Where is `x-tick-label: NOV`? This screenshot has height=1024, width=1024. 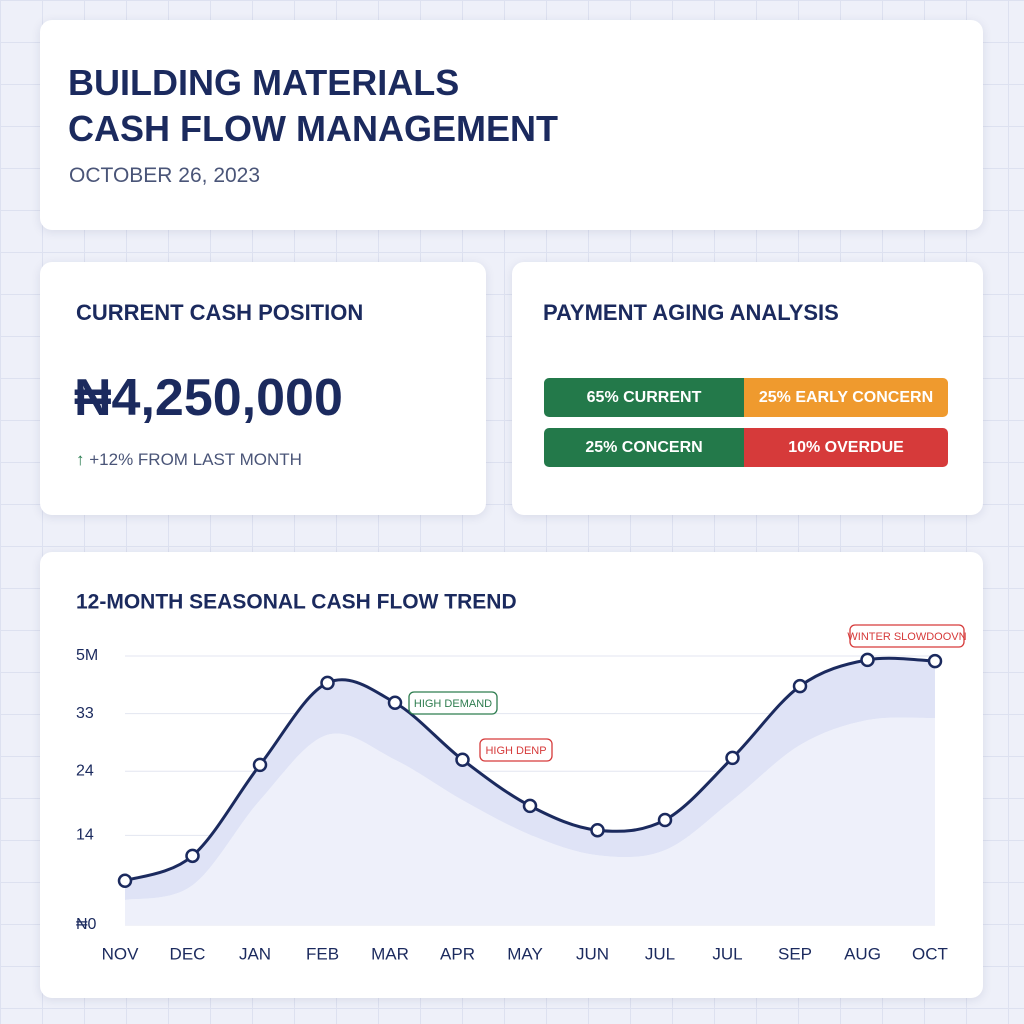
x-tick-label: NOV is located at coordinates (121, 953).